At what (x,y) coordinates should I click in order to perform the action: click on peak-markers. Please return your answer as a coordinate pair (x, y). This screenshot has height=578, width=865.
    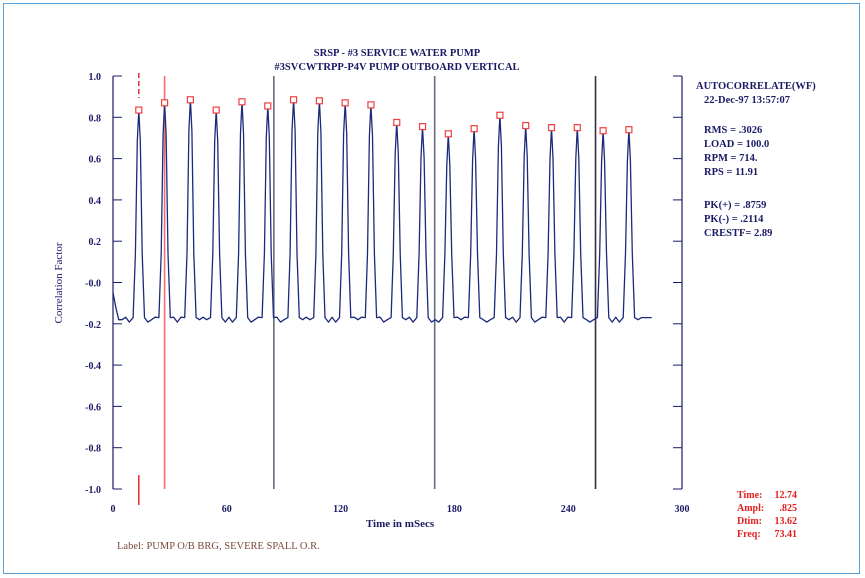
    Looking at the image, I should click on (384, 117).